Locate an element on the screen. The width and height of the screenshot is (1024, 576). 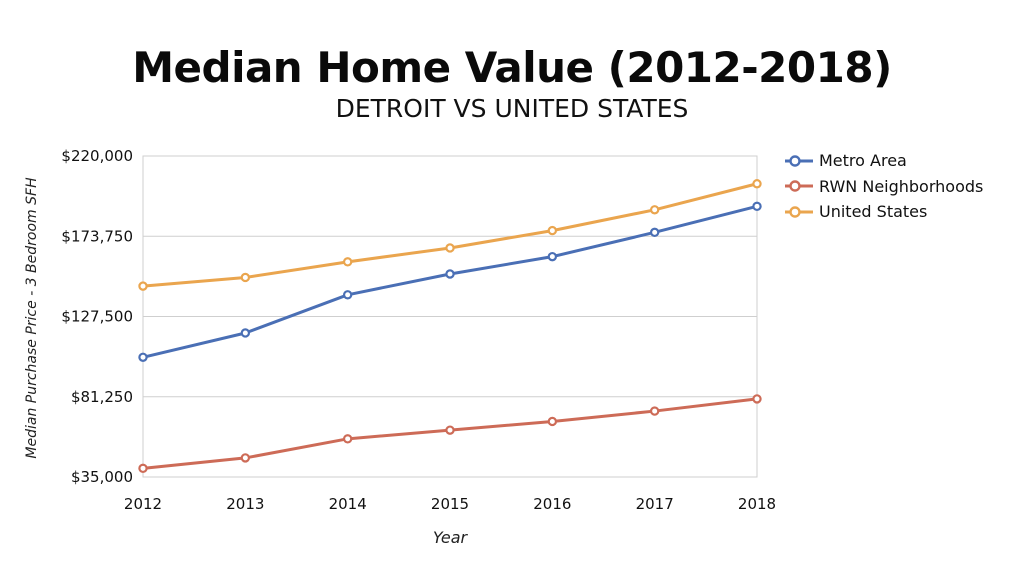
y-tick-label: $127,500 is located at coordinates (97, 317).